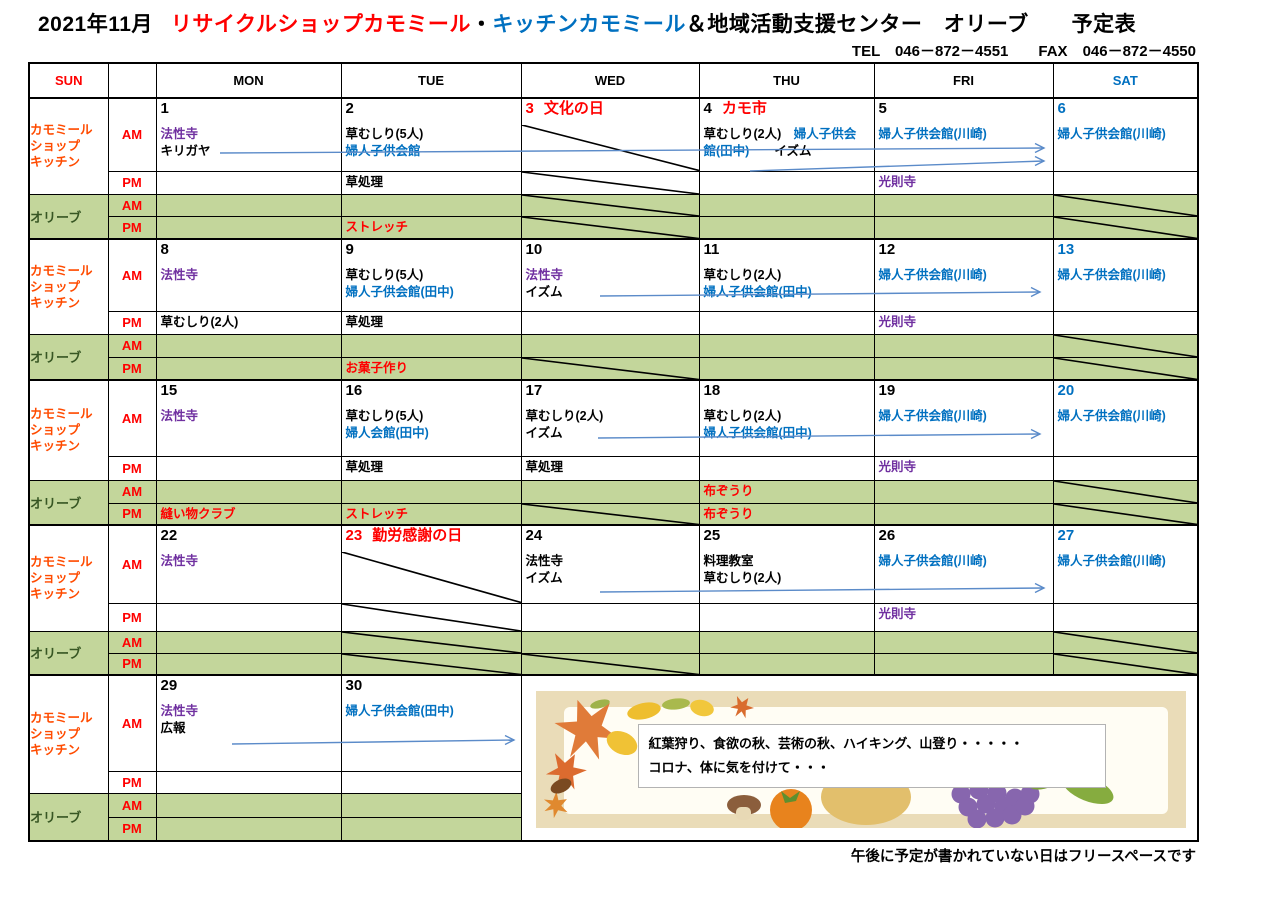  I want to click on day-29-olive-am, so click(248, 805).